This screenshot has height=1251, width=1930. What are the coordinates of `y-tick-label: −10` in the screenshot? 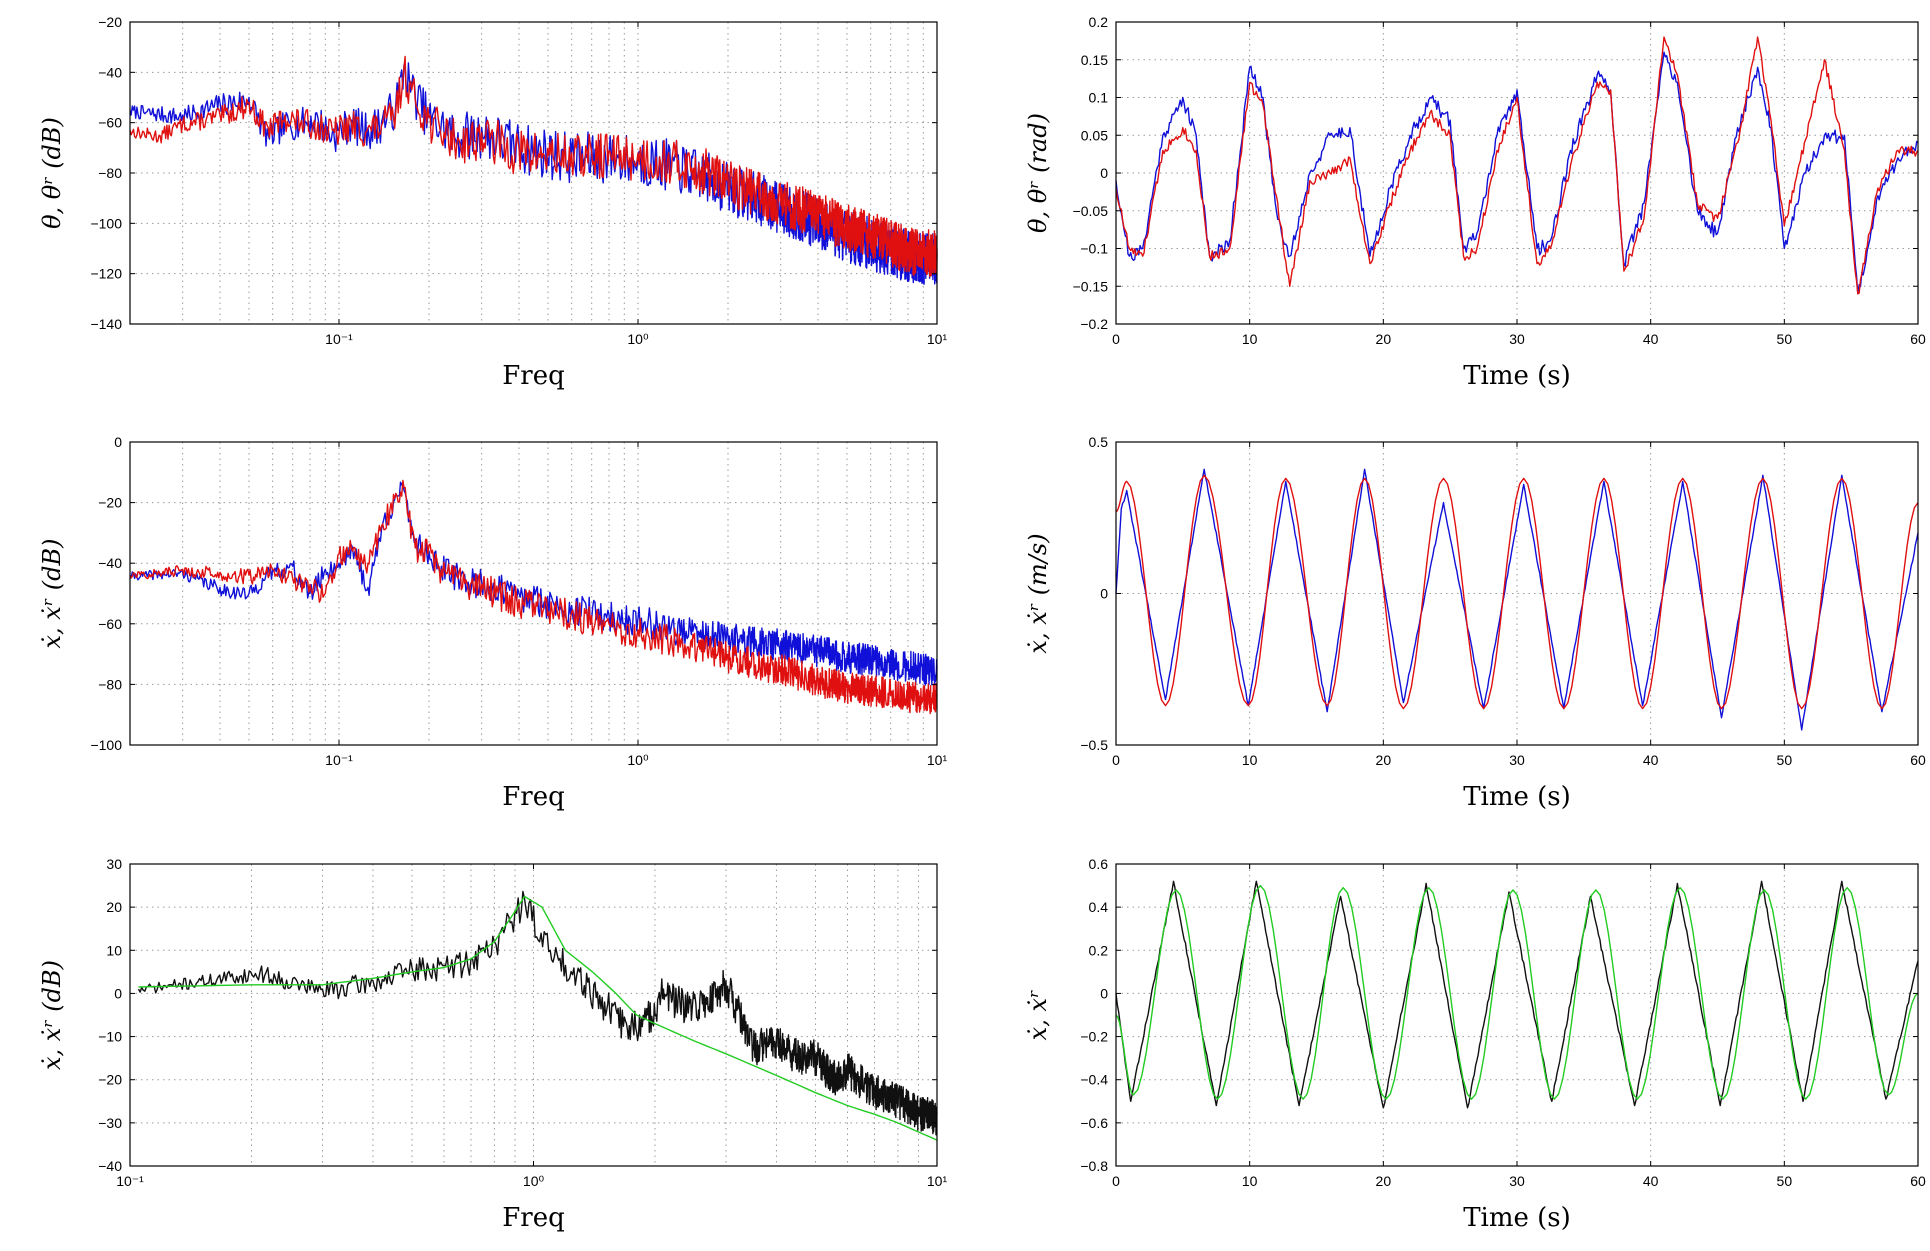 It's located at (110, 1037).